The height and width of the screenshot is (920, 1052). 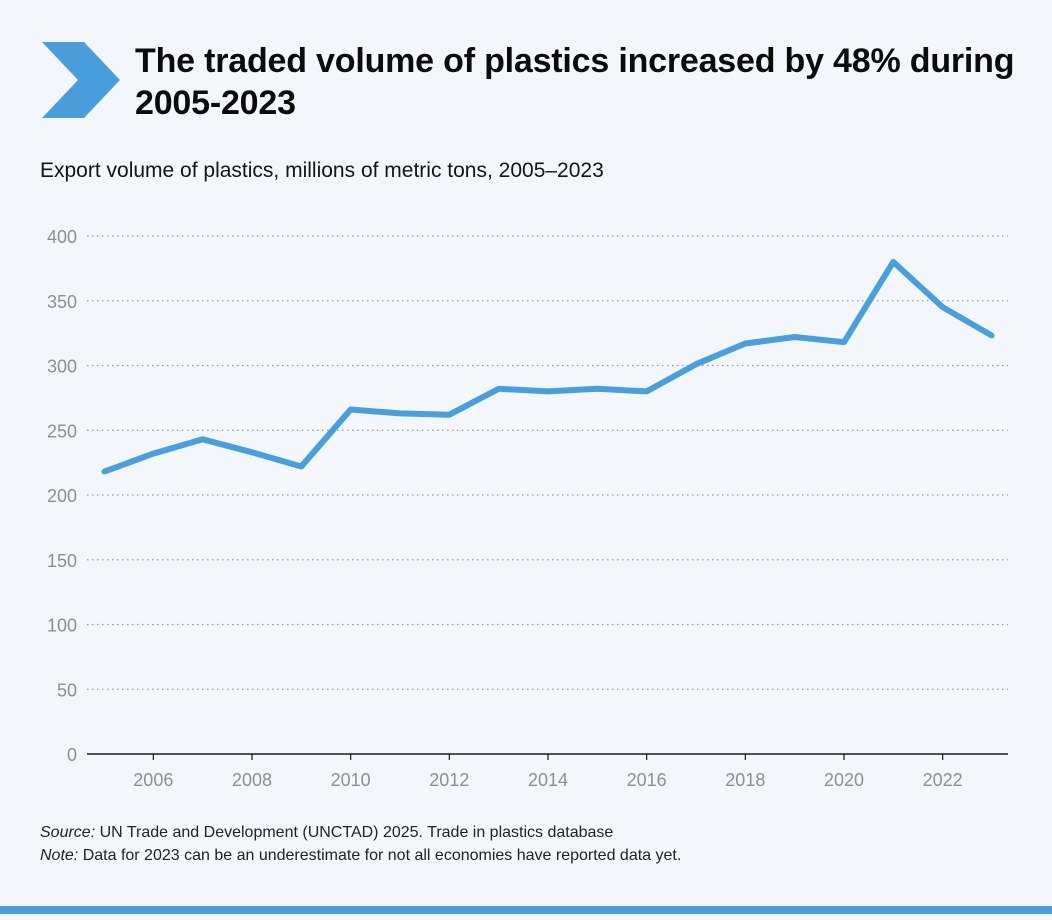 I want to click on bottom-accent-bar, so click(x=526, y=910).